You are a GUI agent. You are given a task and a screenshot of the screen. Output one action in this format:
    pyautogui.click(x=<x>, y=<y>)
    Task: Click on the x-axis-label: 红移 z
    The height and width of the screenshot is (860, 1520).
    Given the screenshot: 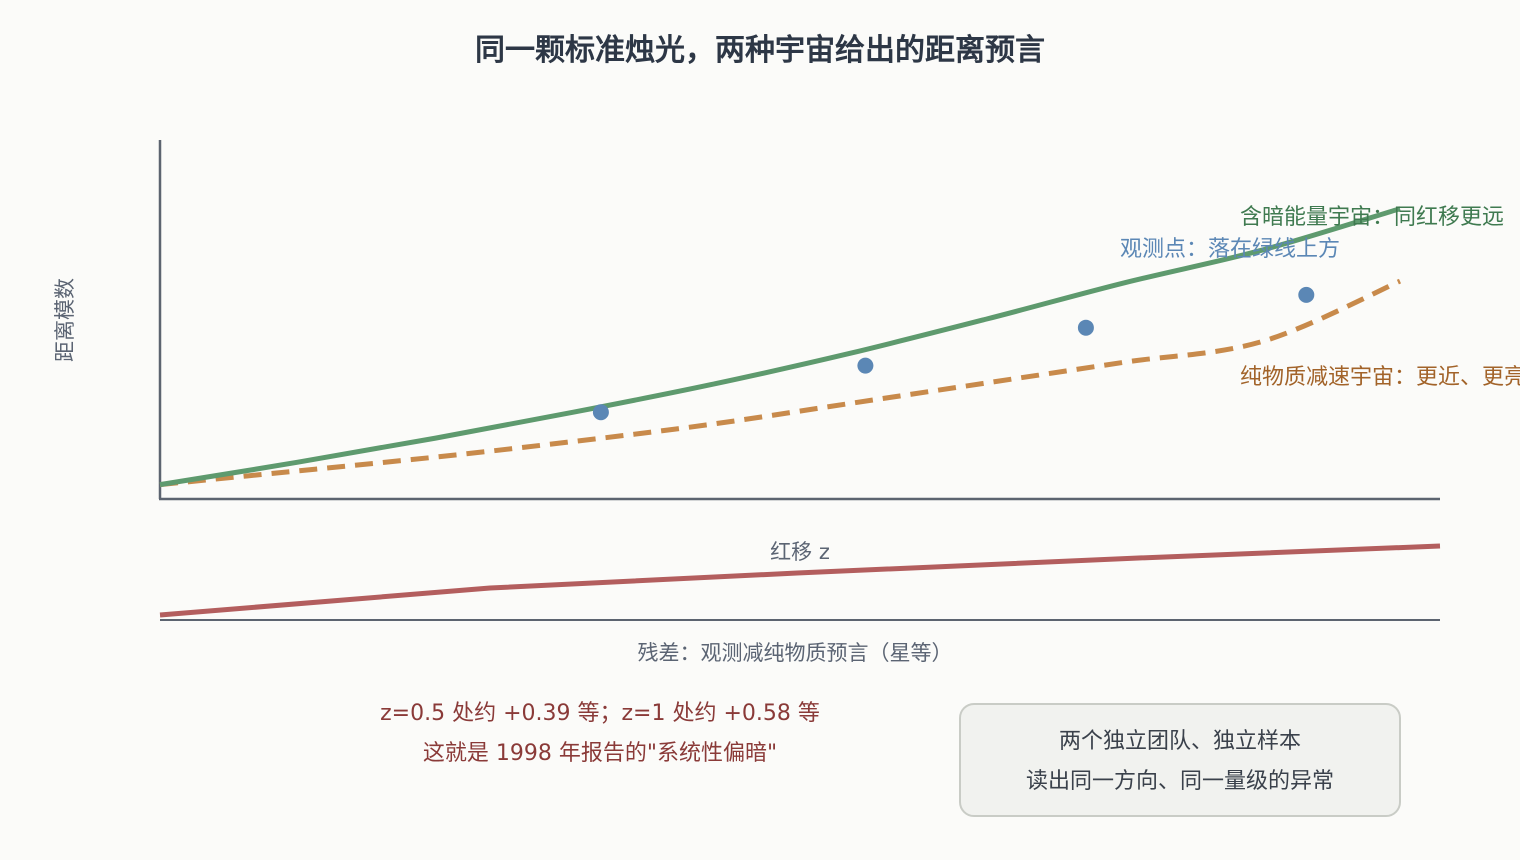 What is the action you would take?
    pyautogui.click(x=800, y=552)
    